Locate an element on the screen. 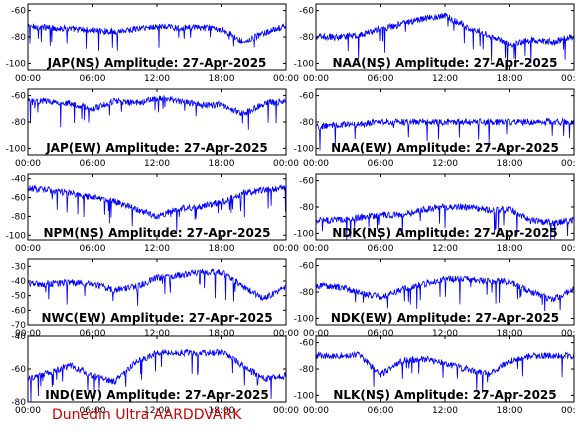 The width and height of the screenshot is (576, 432). panel-title: JAP(NS) Amplitude: 27-Apr-2025 is located at coordinates (157, 63).